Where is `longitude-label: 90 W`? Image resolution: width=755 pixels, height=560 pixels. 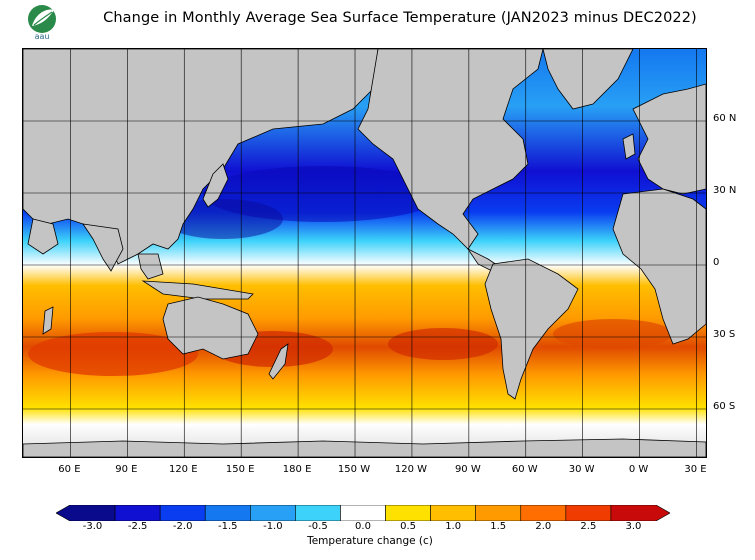
longitude-label: 90 W is located at coordinates (467, 469).